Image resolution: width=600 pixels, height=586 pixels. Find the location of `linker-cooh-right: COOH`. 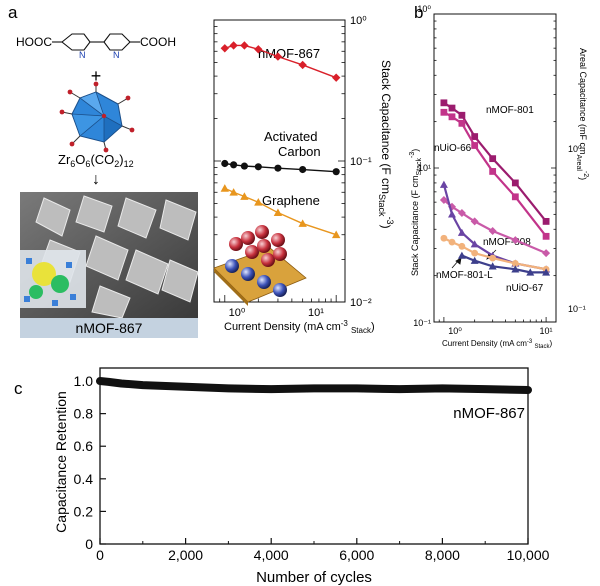

linker-cooh-right: COOH is located at coordinates (158, 42).